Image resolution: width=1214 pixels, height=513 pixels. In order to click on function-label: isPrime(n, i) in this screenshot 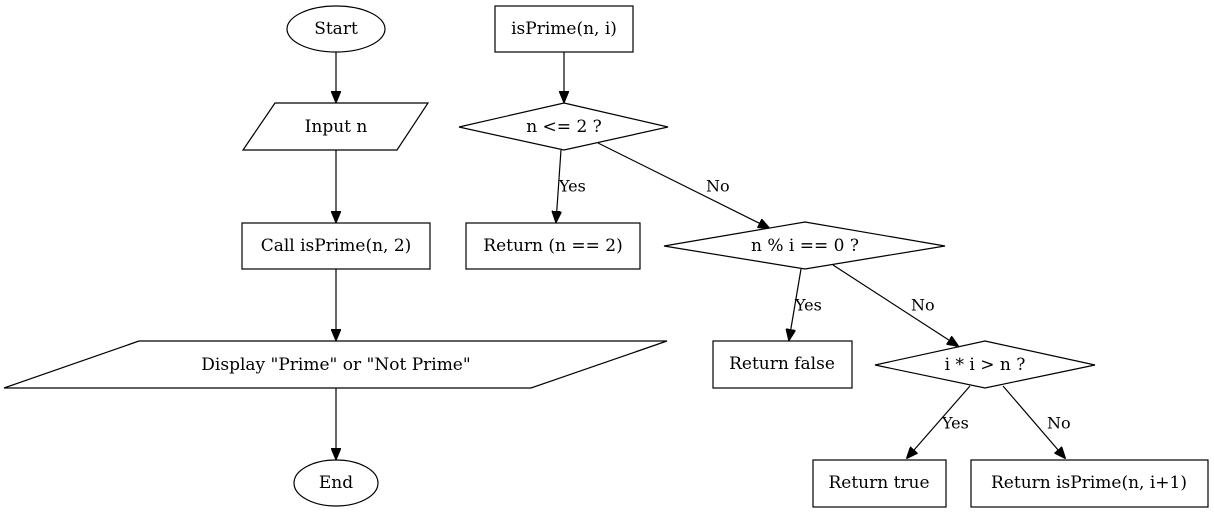, I will do `click(564, 29)`.